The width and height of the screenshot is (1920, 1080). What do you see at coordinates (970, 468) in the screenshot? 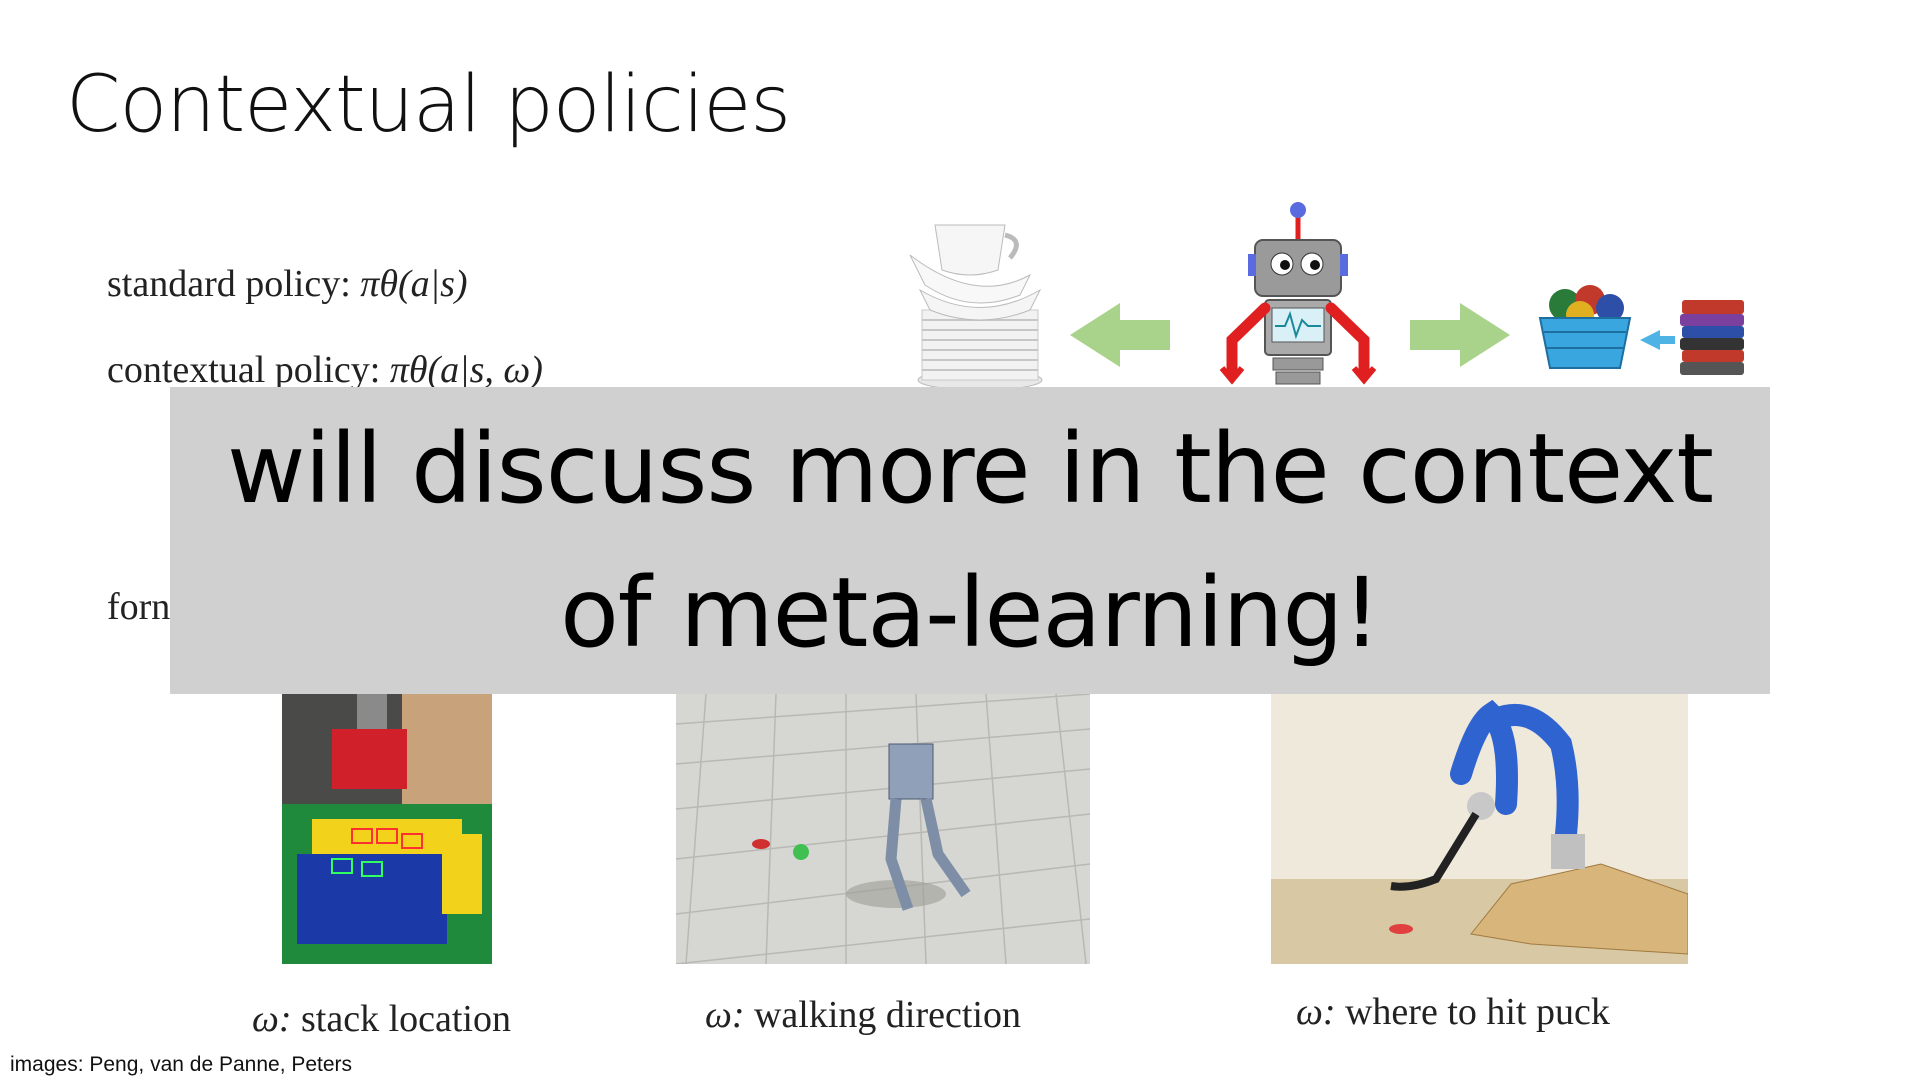
I see `banner-line-1: will discuss more in the context` at bounding box center [970, 468].